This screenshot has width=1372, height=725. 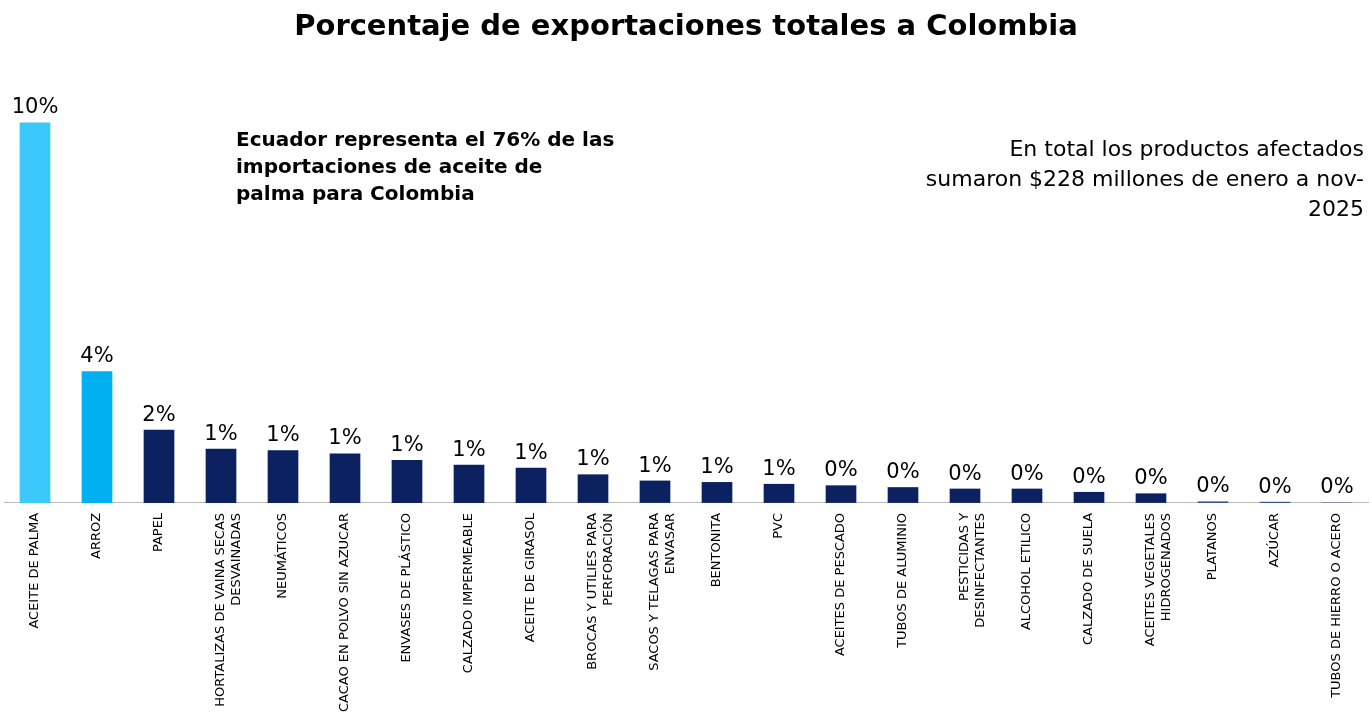 What do you see at coordinates (1274, 540) in the screenshot?
I see `x-tick-label: AZÚCAR` at bounding box center [1274, 540].